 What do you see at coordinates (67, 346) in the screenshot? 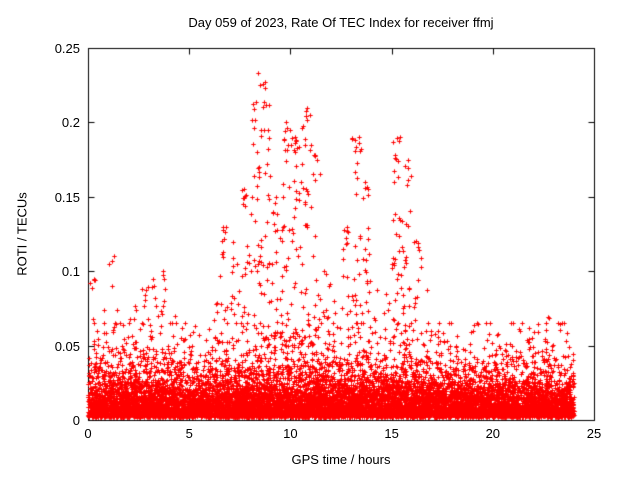
I see `y-tick-label: 0.05` at bounding box center [67, 346].